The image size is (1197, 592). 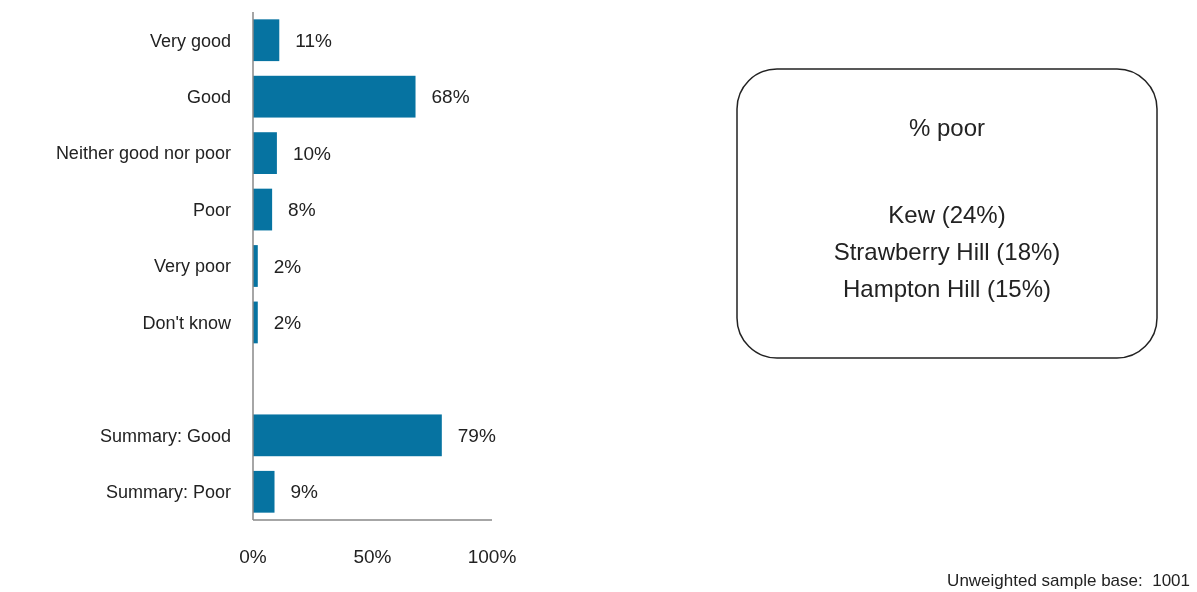 What do you see at coordinates (372, 556) in the screenshot?
I see `x-tick-label: 50%` at bounding box center [372, 556].